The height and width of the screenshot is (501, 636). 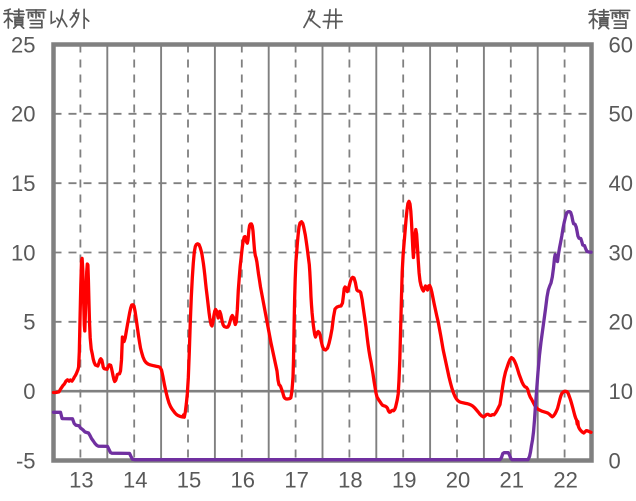 What do you see at coordinates (243, 479) in the screenshot?
I see `svg-text: 16` at bounding box center [243, 479].